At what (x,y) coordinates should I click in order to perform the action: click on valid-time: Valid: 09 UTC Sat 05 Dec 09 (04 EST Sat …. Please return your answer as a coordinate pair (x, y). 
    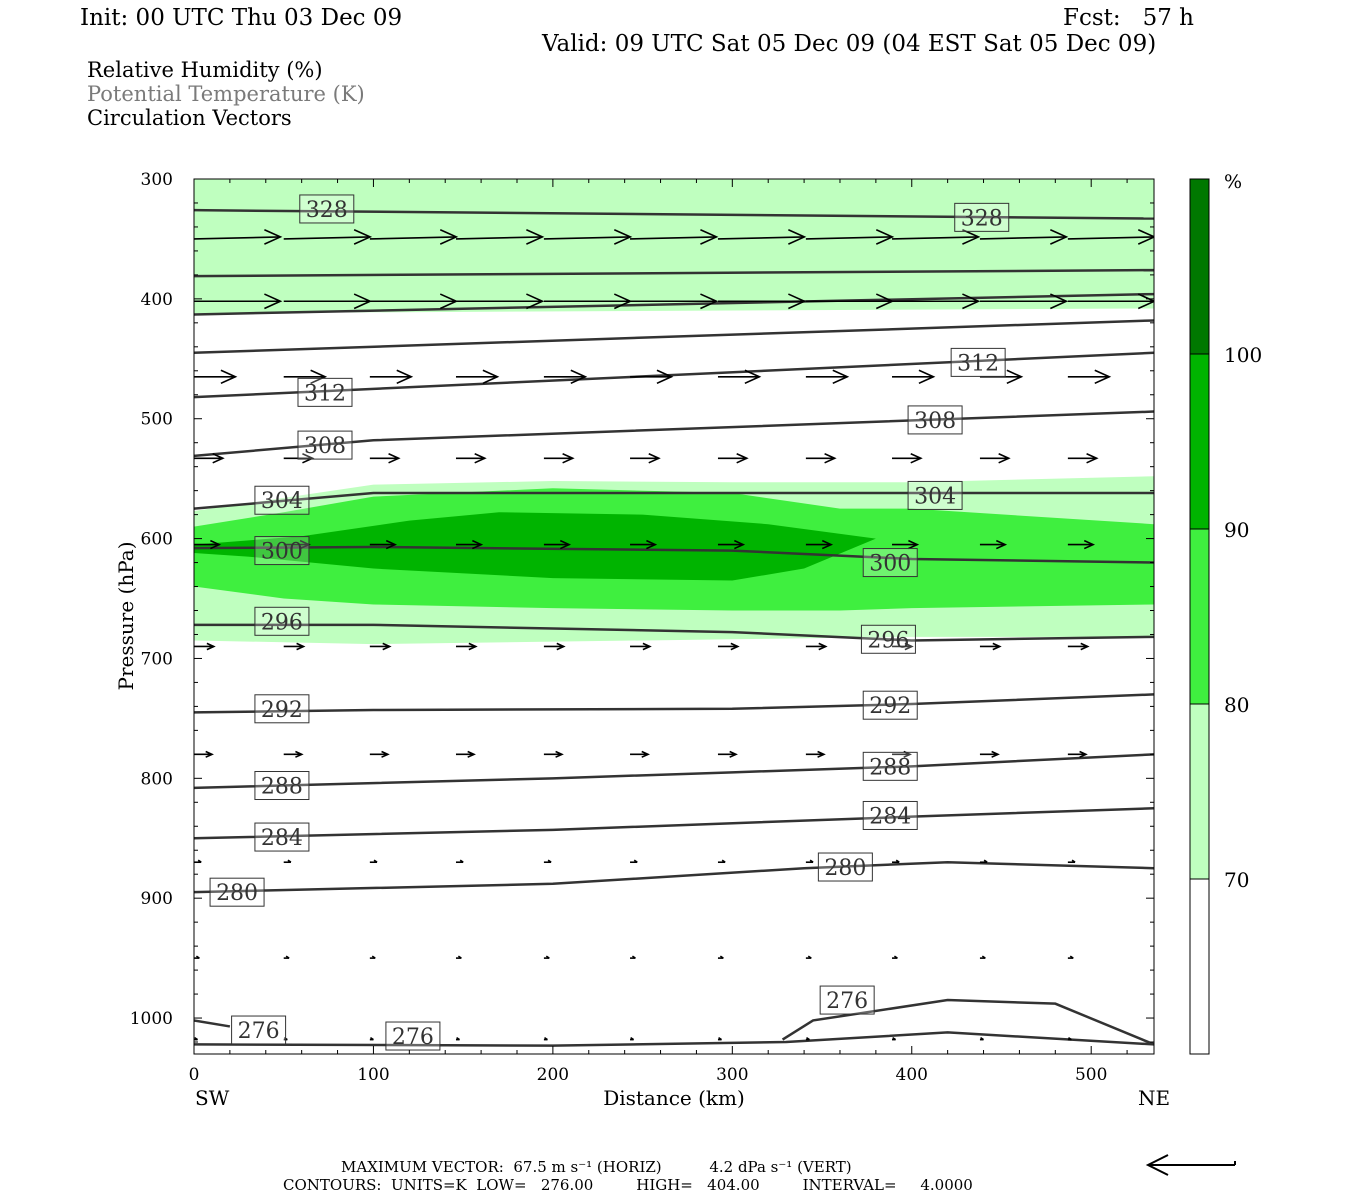
    Looking at the image, I should click on (848, 44).